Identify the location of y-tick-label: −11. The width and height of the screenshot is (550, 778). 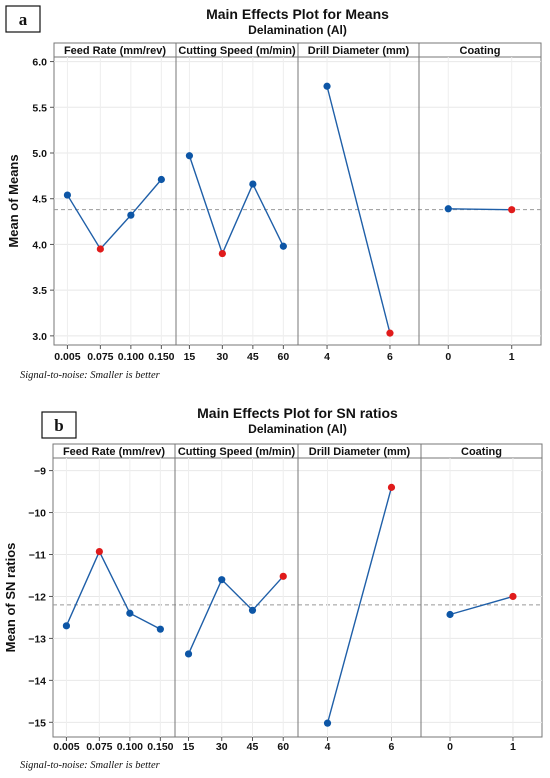
(37, 555).